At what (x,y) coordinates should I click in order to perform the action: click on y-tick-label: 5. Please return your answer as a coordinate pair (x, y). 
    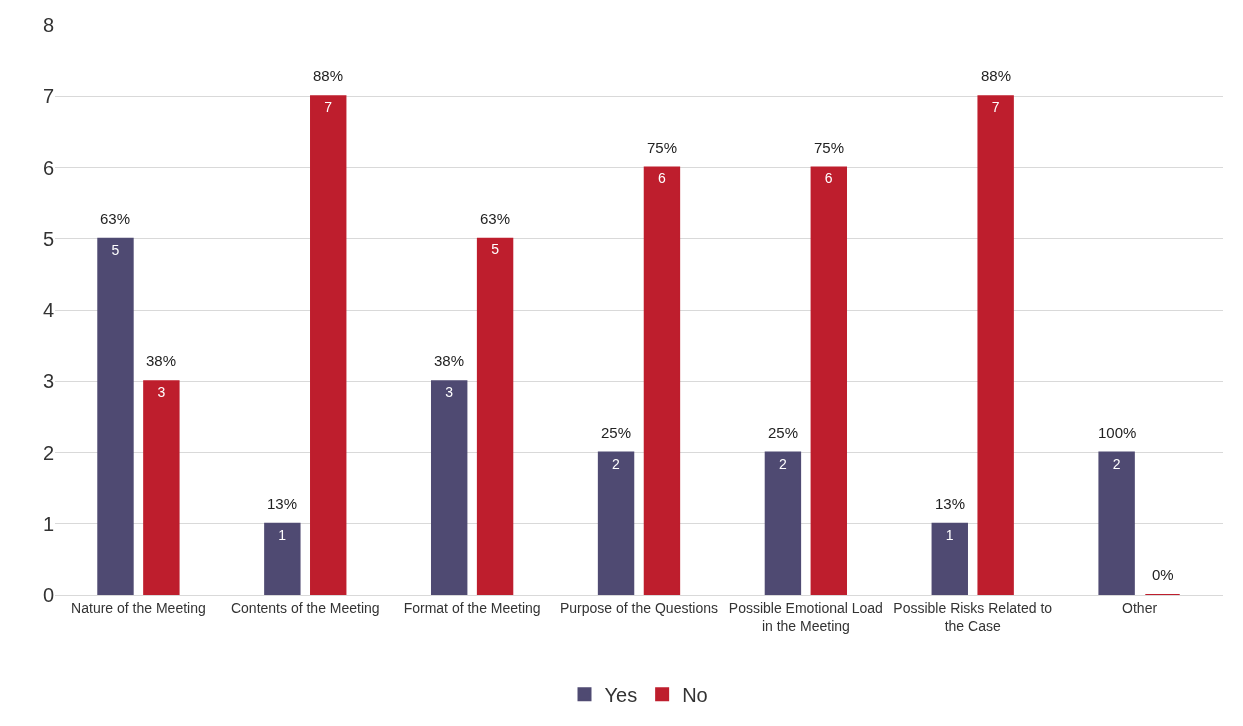
    Looking at the image, I should click on (48, 238).